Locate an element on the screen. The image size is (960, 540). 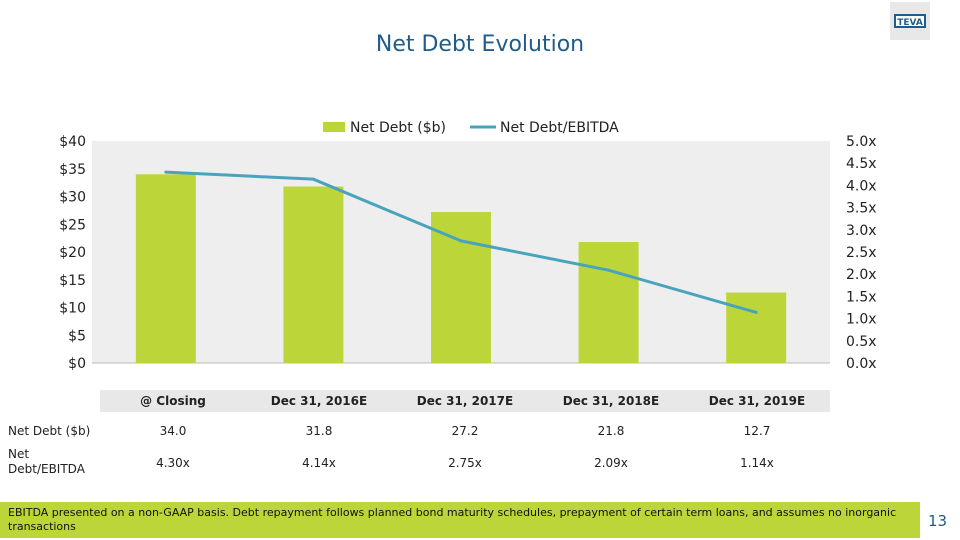
table-row-net-debt-ebitda: 4.30x 4.14x 2.75x 2.09x 1.14x is located at coordinates (465, 463).